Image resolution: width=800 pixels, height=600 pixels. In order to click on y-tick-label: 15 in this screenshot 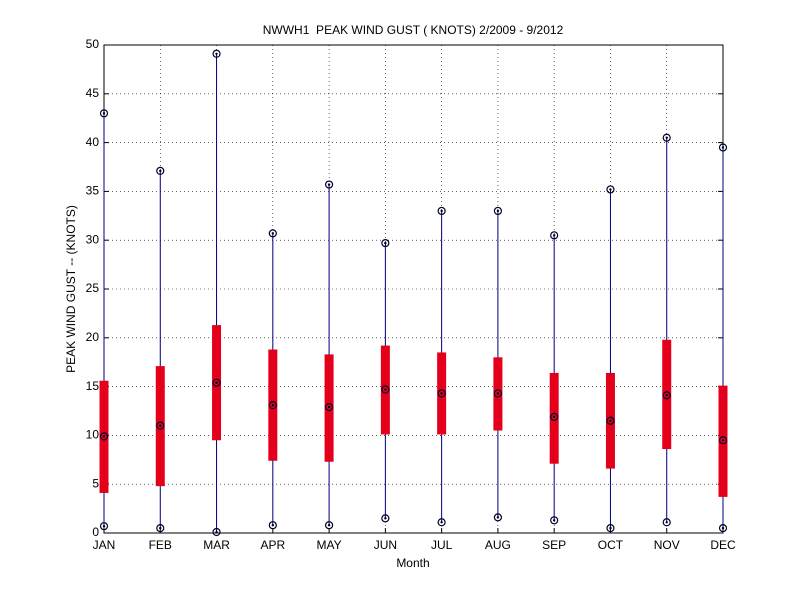, I will do `click(93, 386)`.